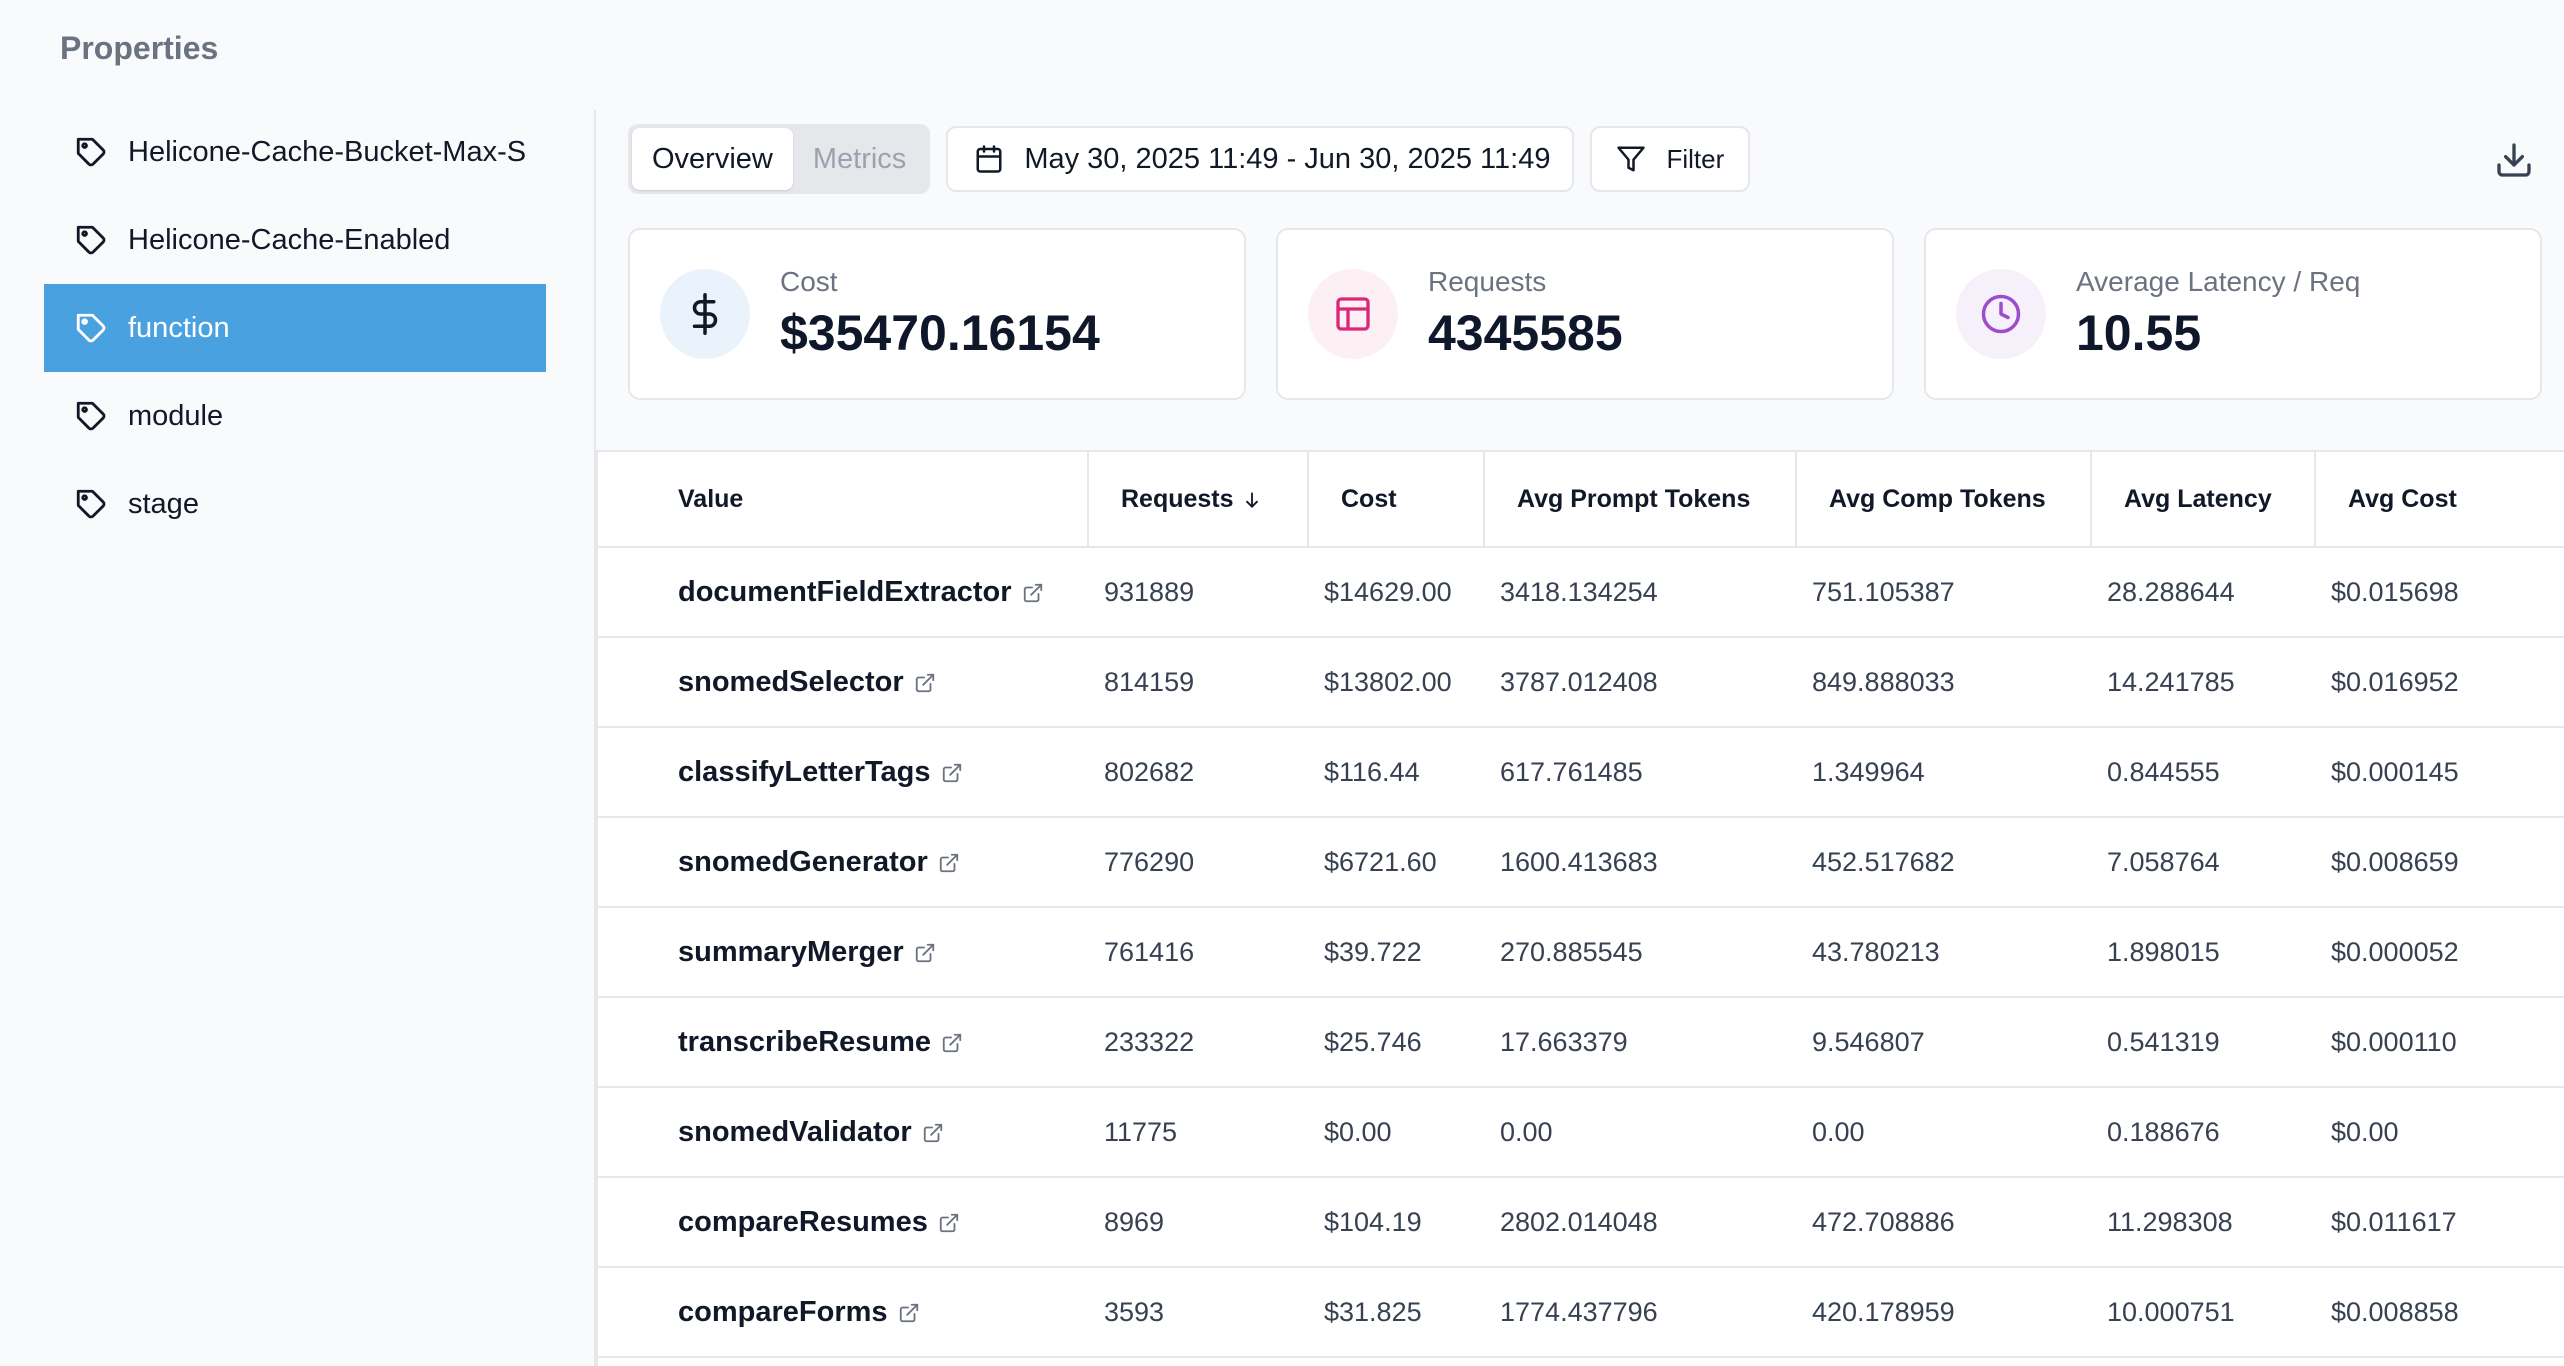 The width and height of the screenshot is (2564, 1366). Describe the element at coordinates (1260, 159) in the screenshot. I see `date-range-picker: May 30, 2025 11:49 - Jun 30, 2025 11:49` at that location.